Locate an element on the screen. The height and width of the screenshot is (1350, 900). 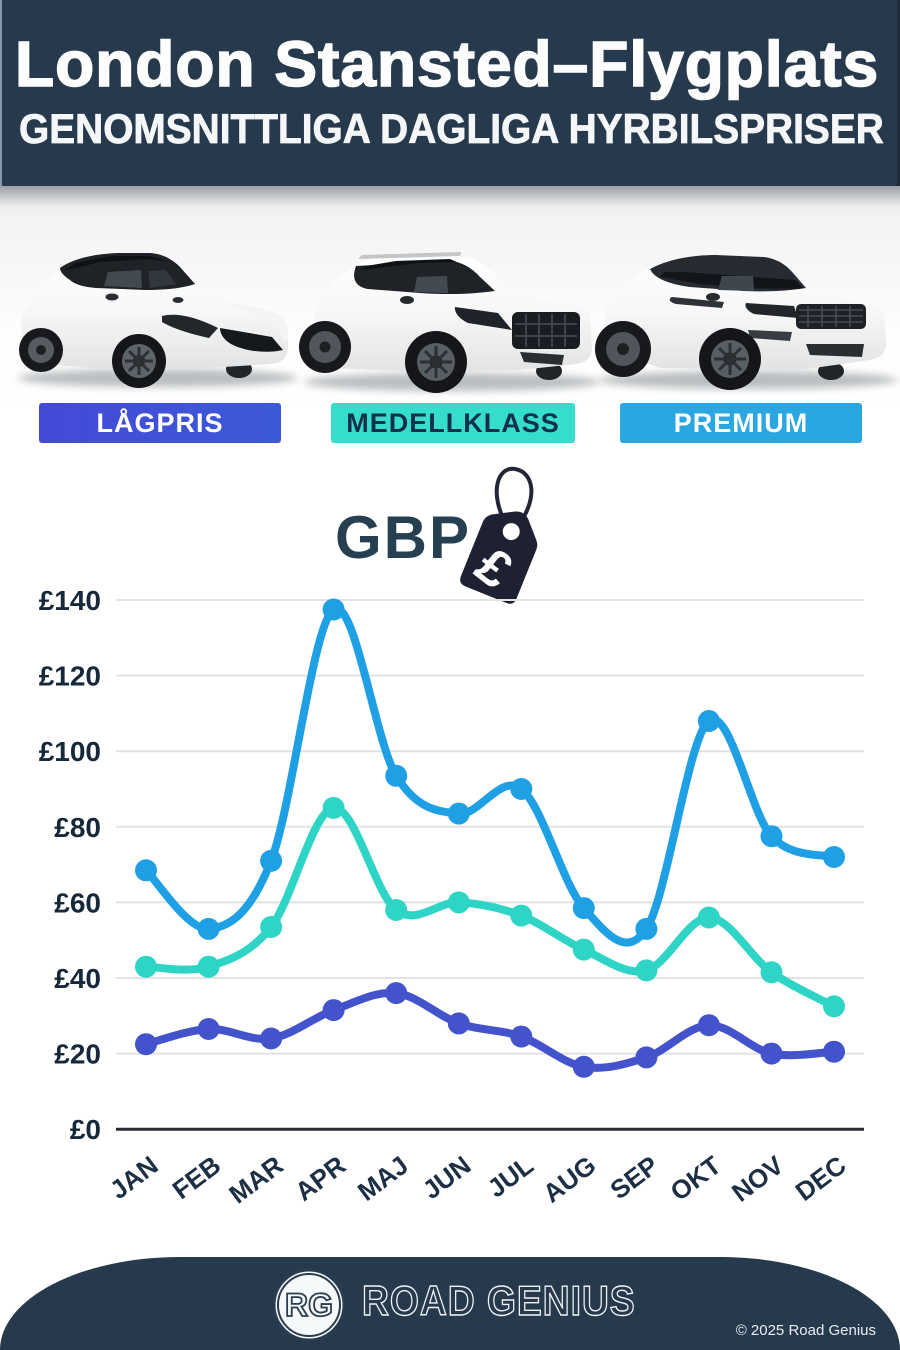
svg-text: £60 is located at coordinates (77, 902).